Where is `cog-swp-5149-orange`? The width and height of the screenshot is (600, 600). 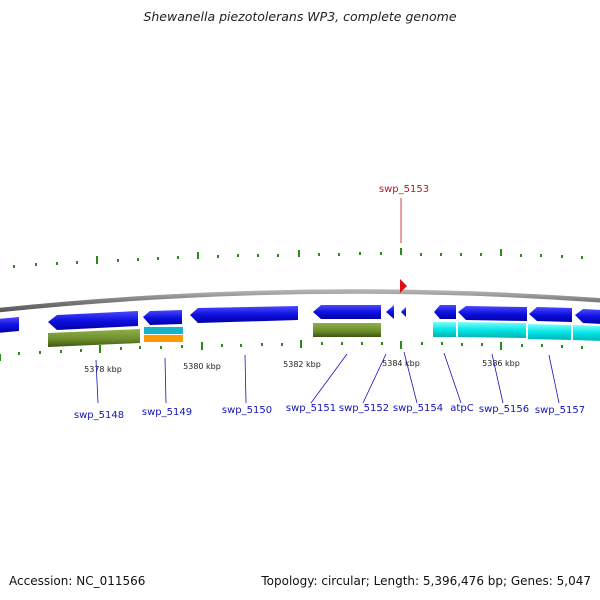 cog-swp-5149-orange is located at coordinates (163, 338).